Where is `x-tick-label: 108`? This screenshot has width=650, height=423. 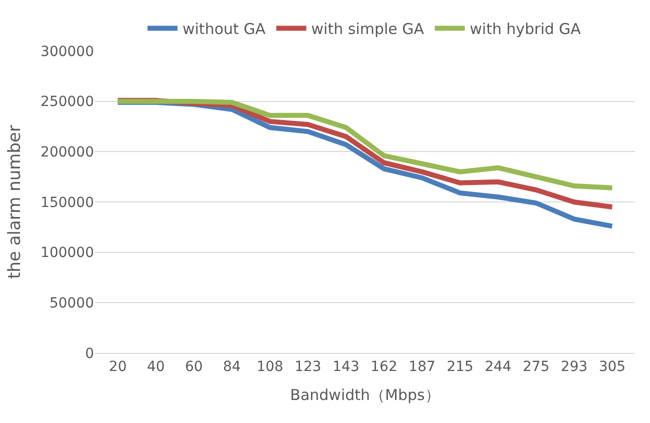
x-tick-label: 108 is located at coordinates (270, 366).